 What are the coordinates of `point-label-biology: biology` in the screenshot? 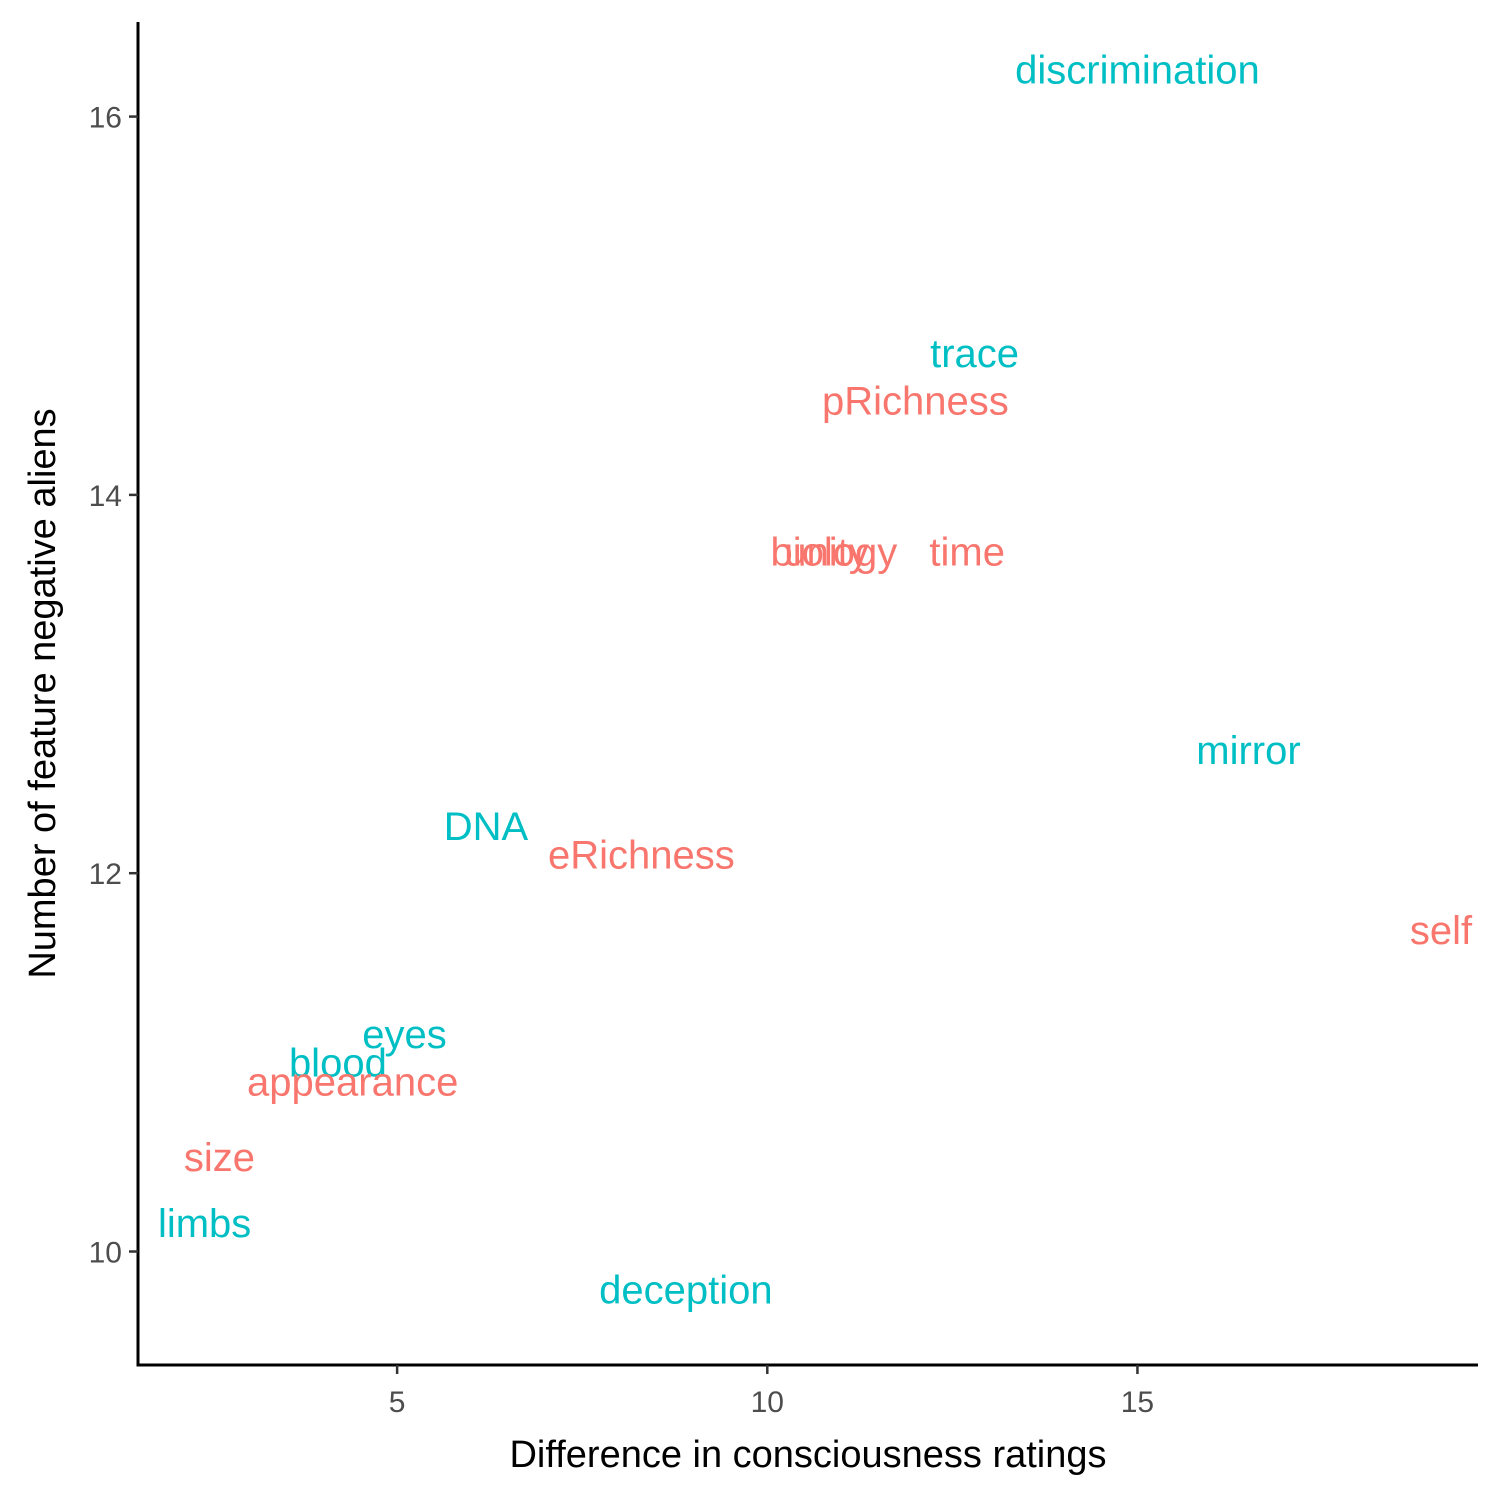 It's located at (834, 553).